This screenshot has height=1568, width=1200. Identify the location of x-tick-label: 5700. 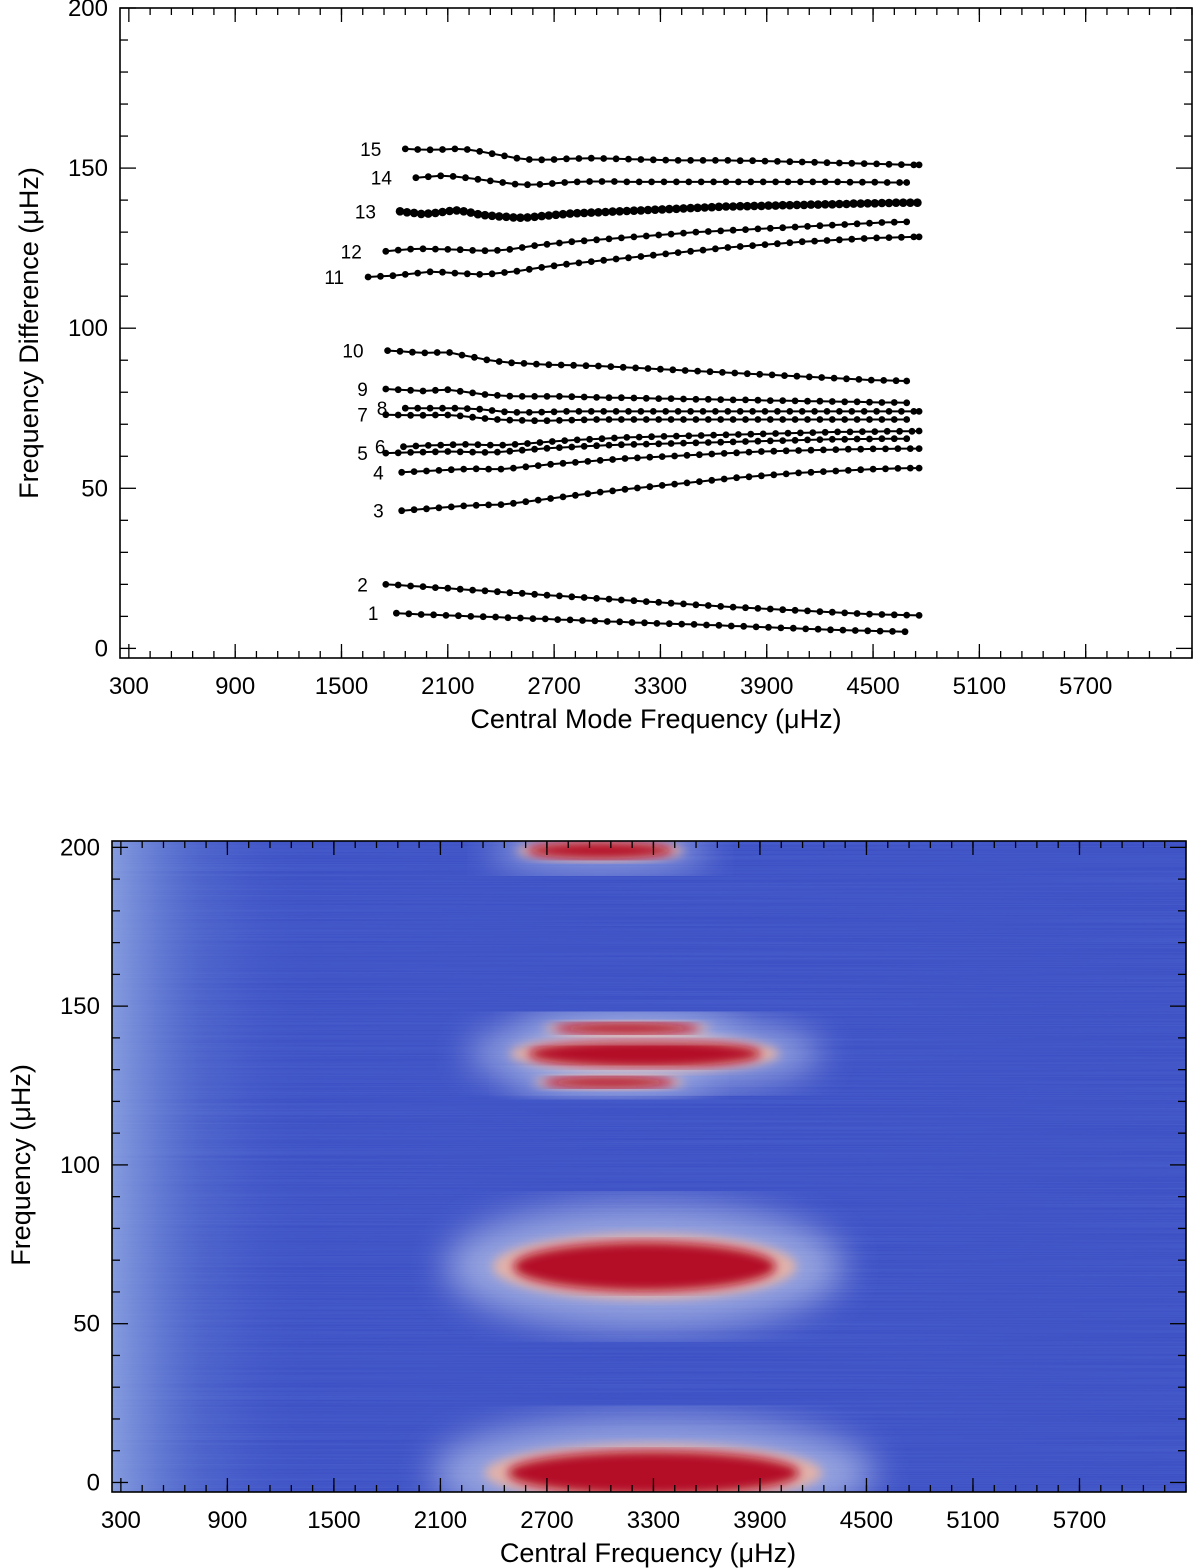
(1079, 1520).